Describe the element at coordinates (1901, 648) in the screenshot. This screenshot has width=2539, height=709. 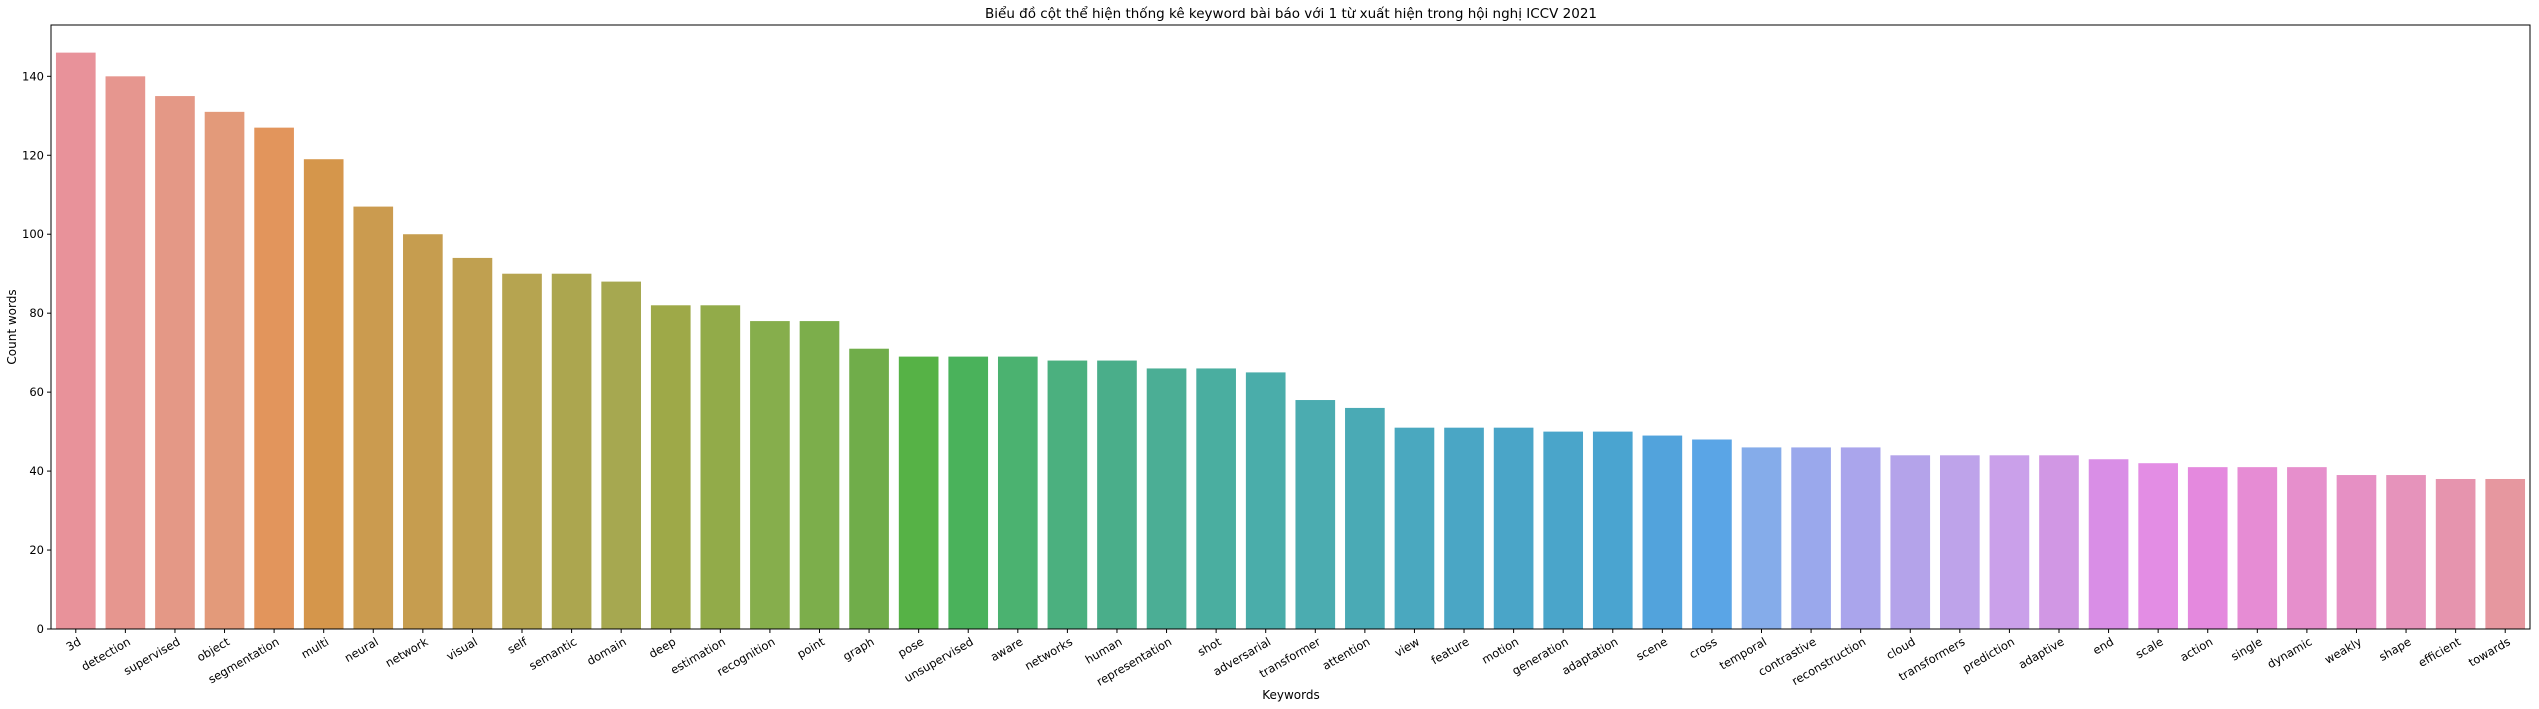
I see `x-tick-label: cloud` at that location.